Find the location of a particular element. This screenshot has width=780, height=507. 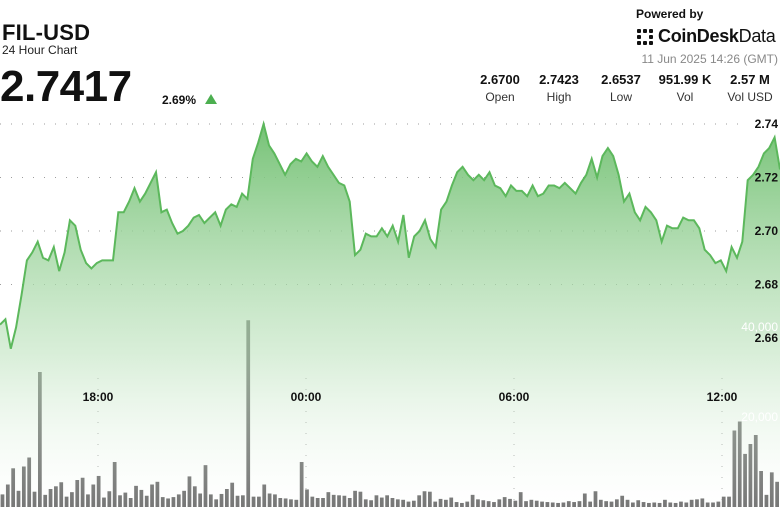

brand-name: CoinDeskData is located at coordinates (717, 36).